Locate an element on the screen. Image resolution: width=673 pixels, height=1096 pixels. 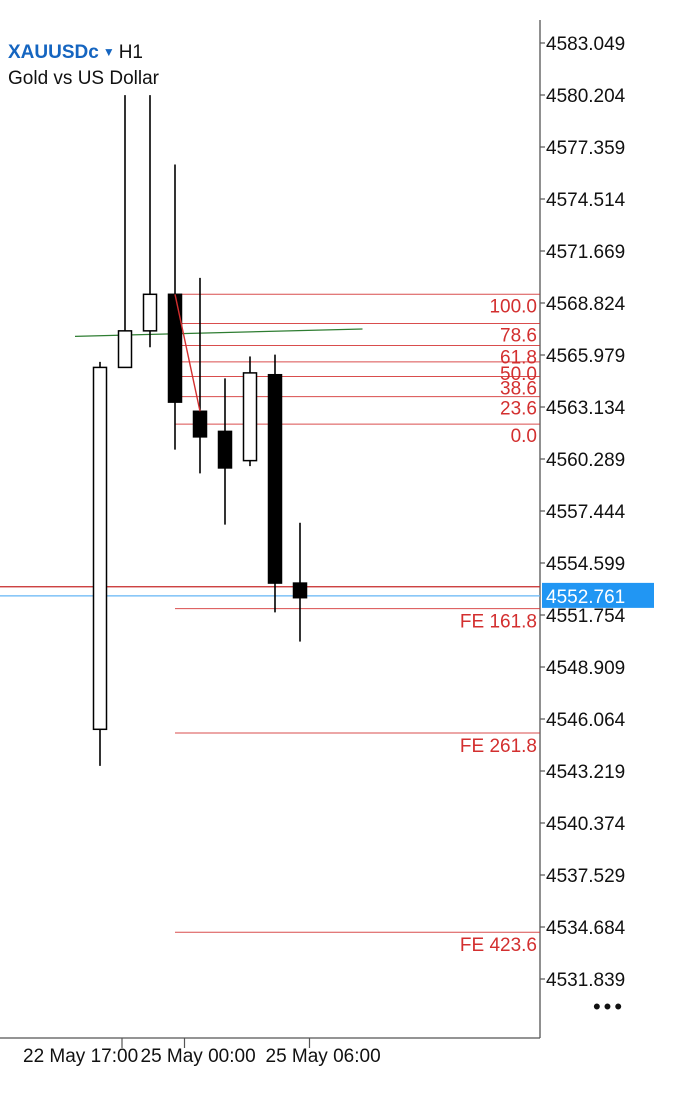
y-tick-label: 4540.374 is located at coordinates (586, 824).